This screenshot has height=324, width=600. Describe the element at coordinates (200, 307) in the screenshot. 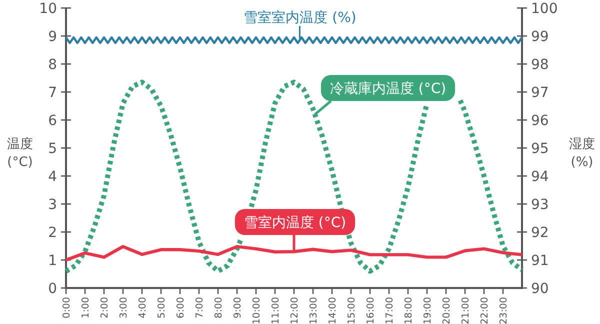

I see `x-tick-label: 7:00` at that location.